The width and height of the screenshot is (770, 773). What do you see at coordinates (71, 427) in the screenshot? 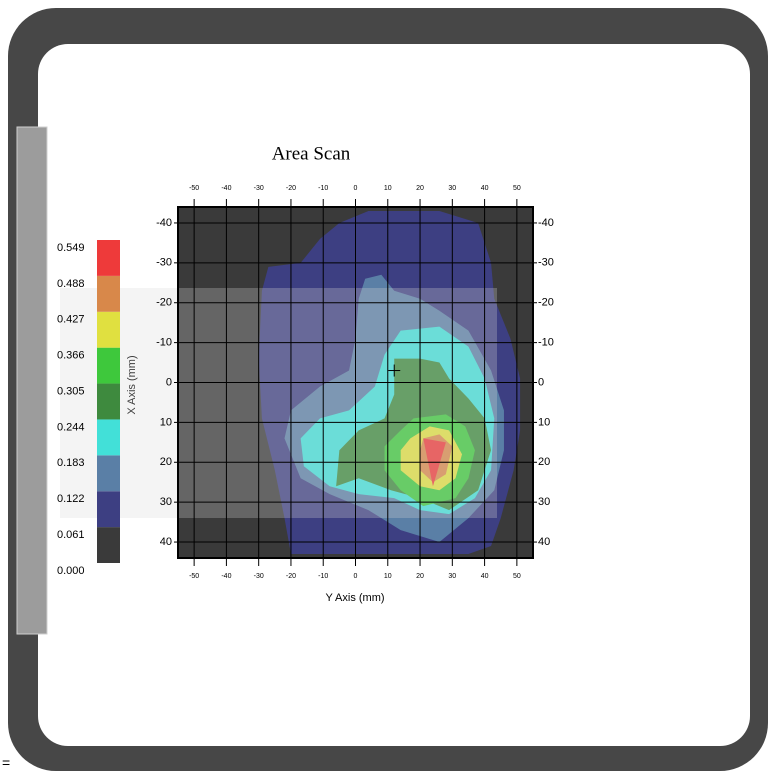
I see `colorbar-label: 0.244` at bounding box center [71, 427].